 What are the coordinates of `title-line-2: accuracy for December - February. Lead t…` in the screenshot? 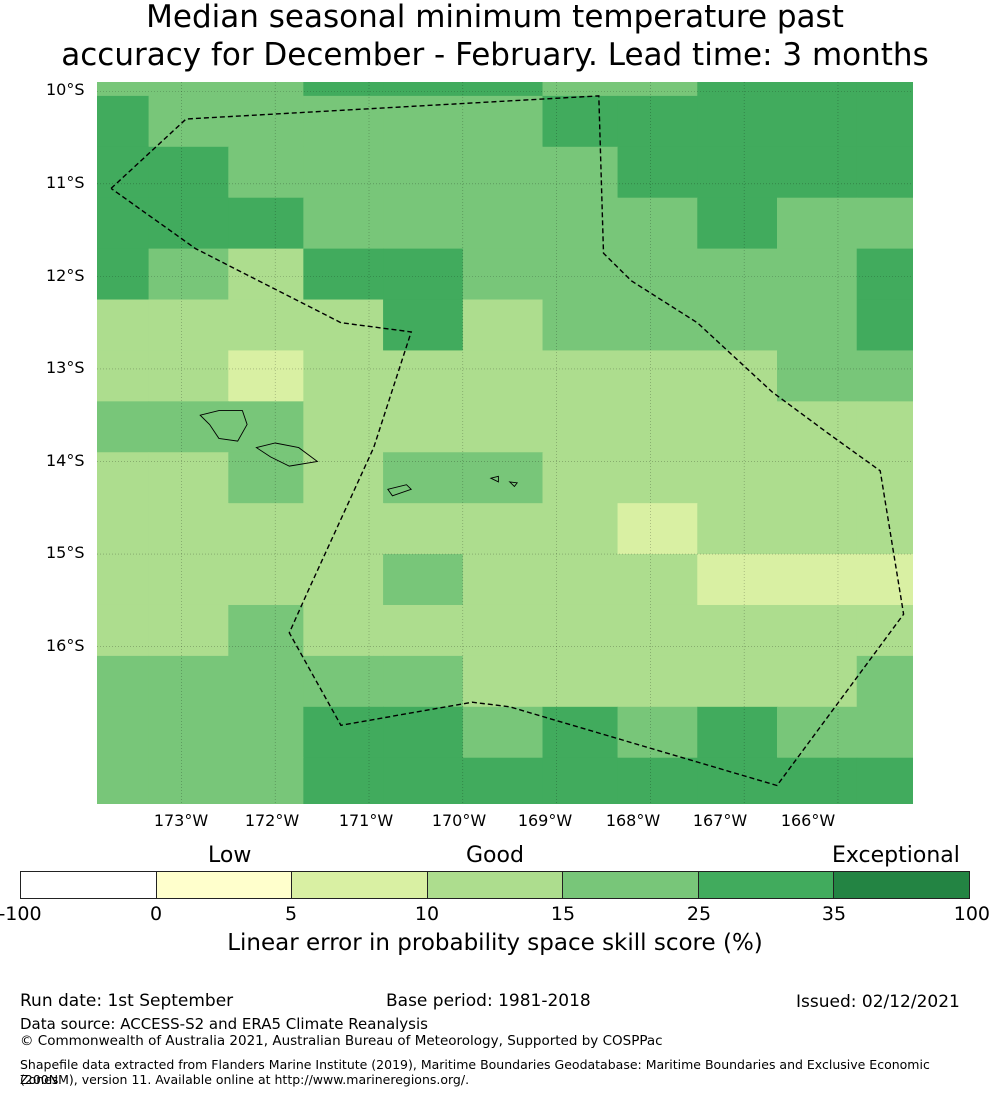 It's located at (495, 55).